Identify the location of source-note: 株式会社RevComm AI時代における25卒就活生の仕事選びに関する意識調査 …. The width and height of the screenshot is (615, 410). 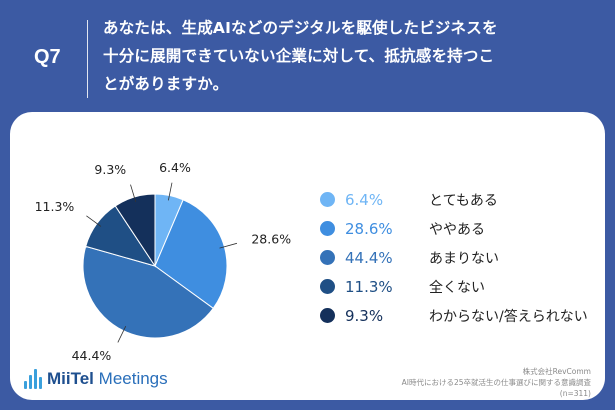
(496, 382).